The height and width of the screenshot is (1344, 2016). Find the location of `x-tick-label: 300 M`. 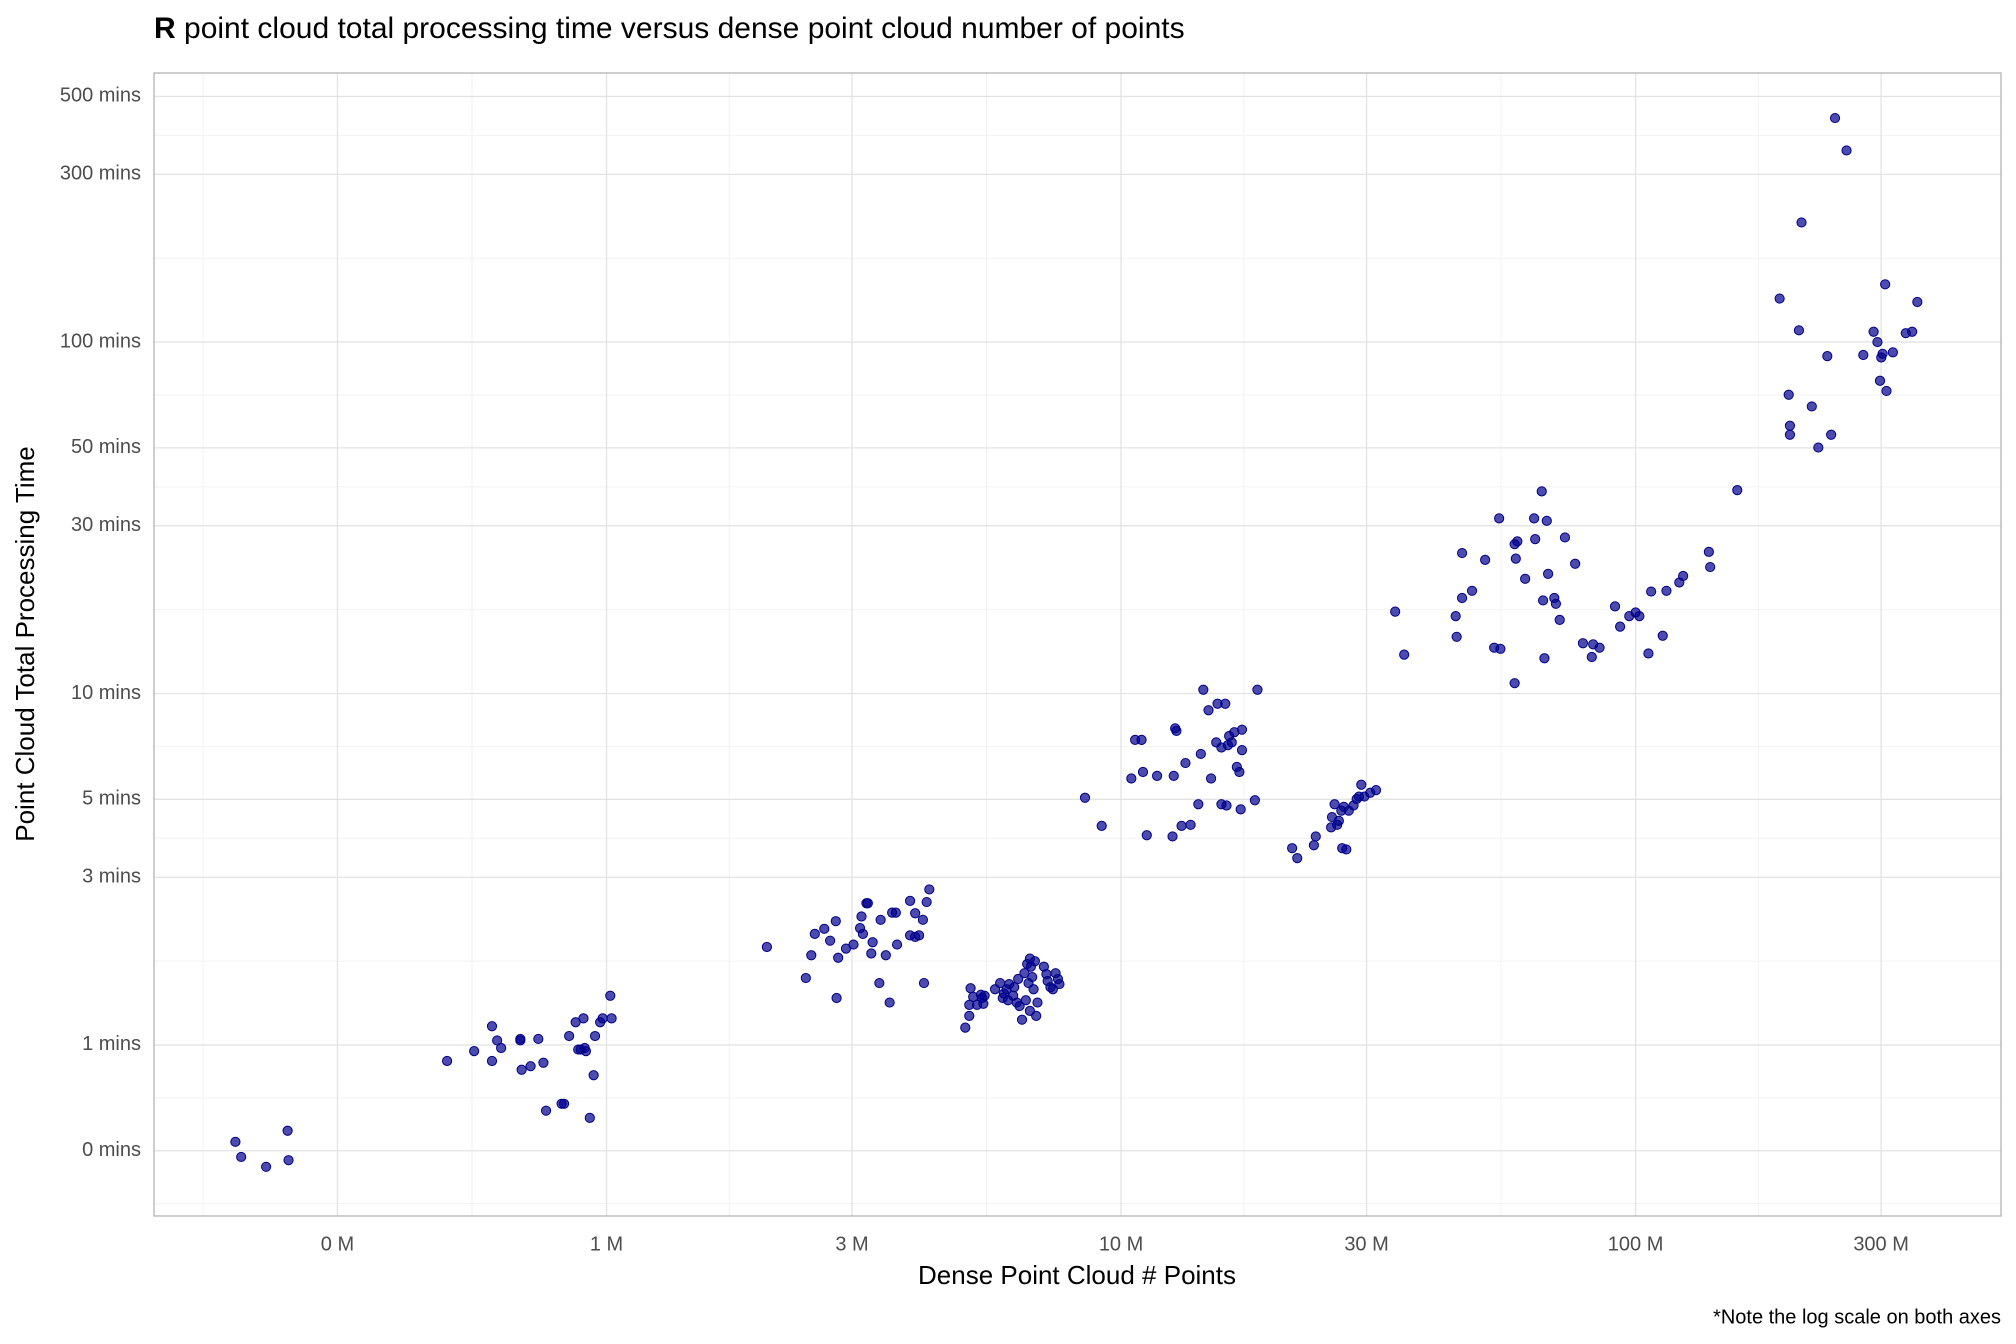

x-tick-label: 300 M is located at coordinates (1881, 1244).